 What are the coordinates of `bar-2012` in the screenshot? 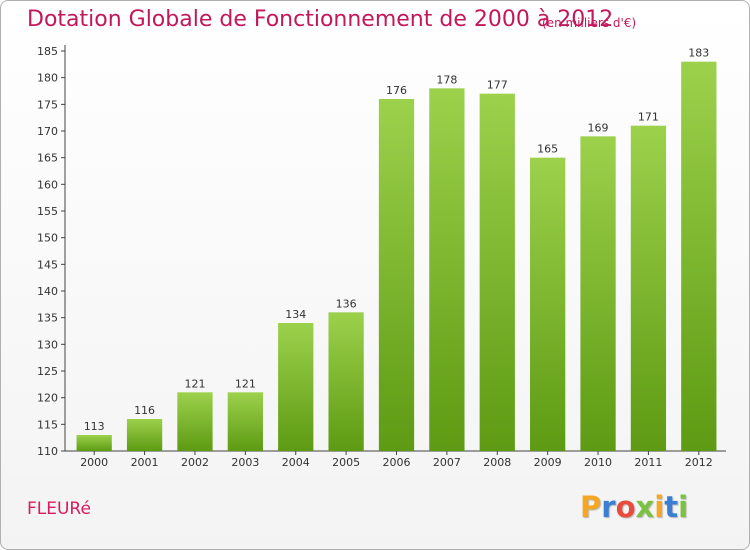 It's located at (699, 256).